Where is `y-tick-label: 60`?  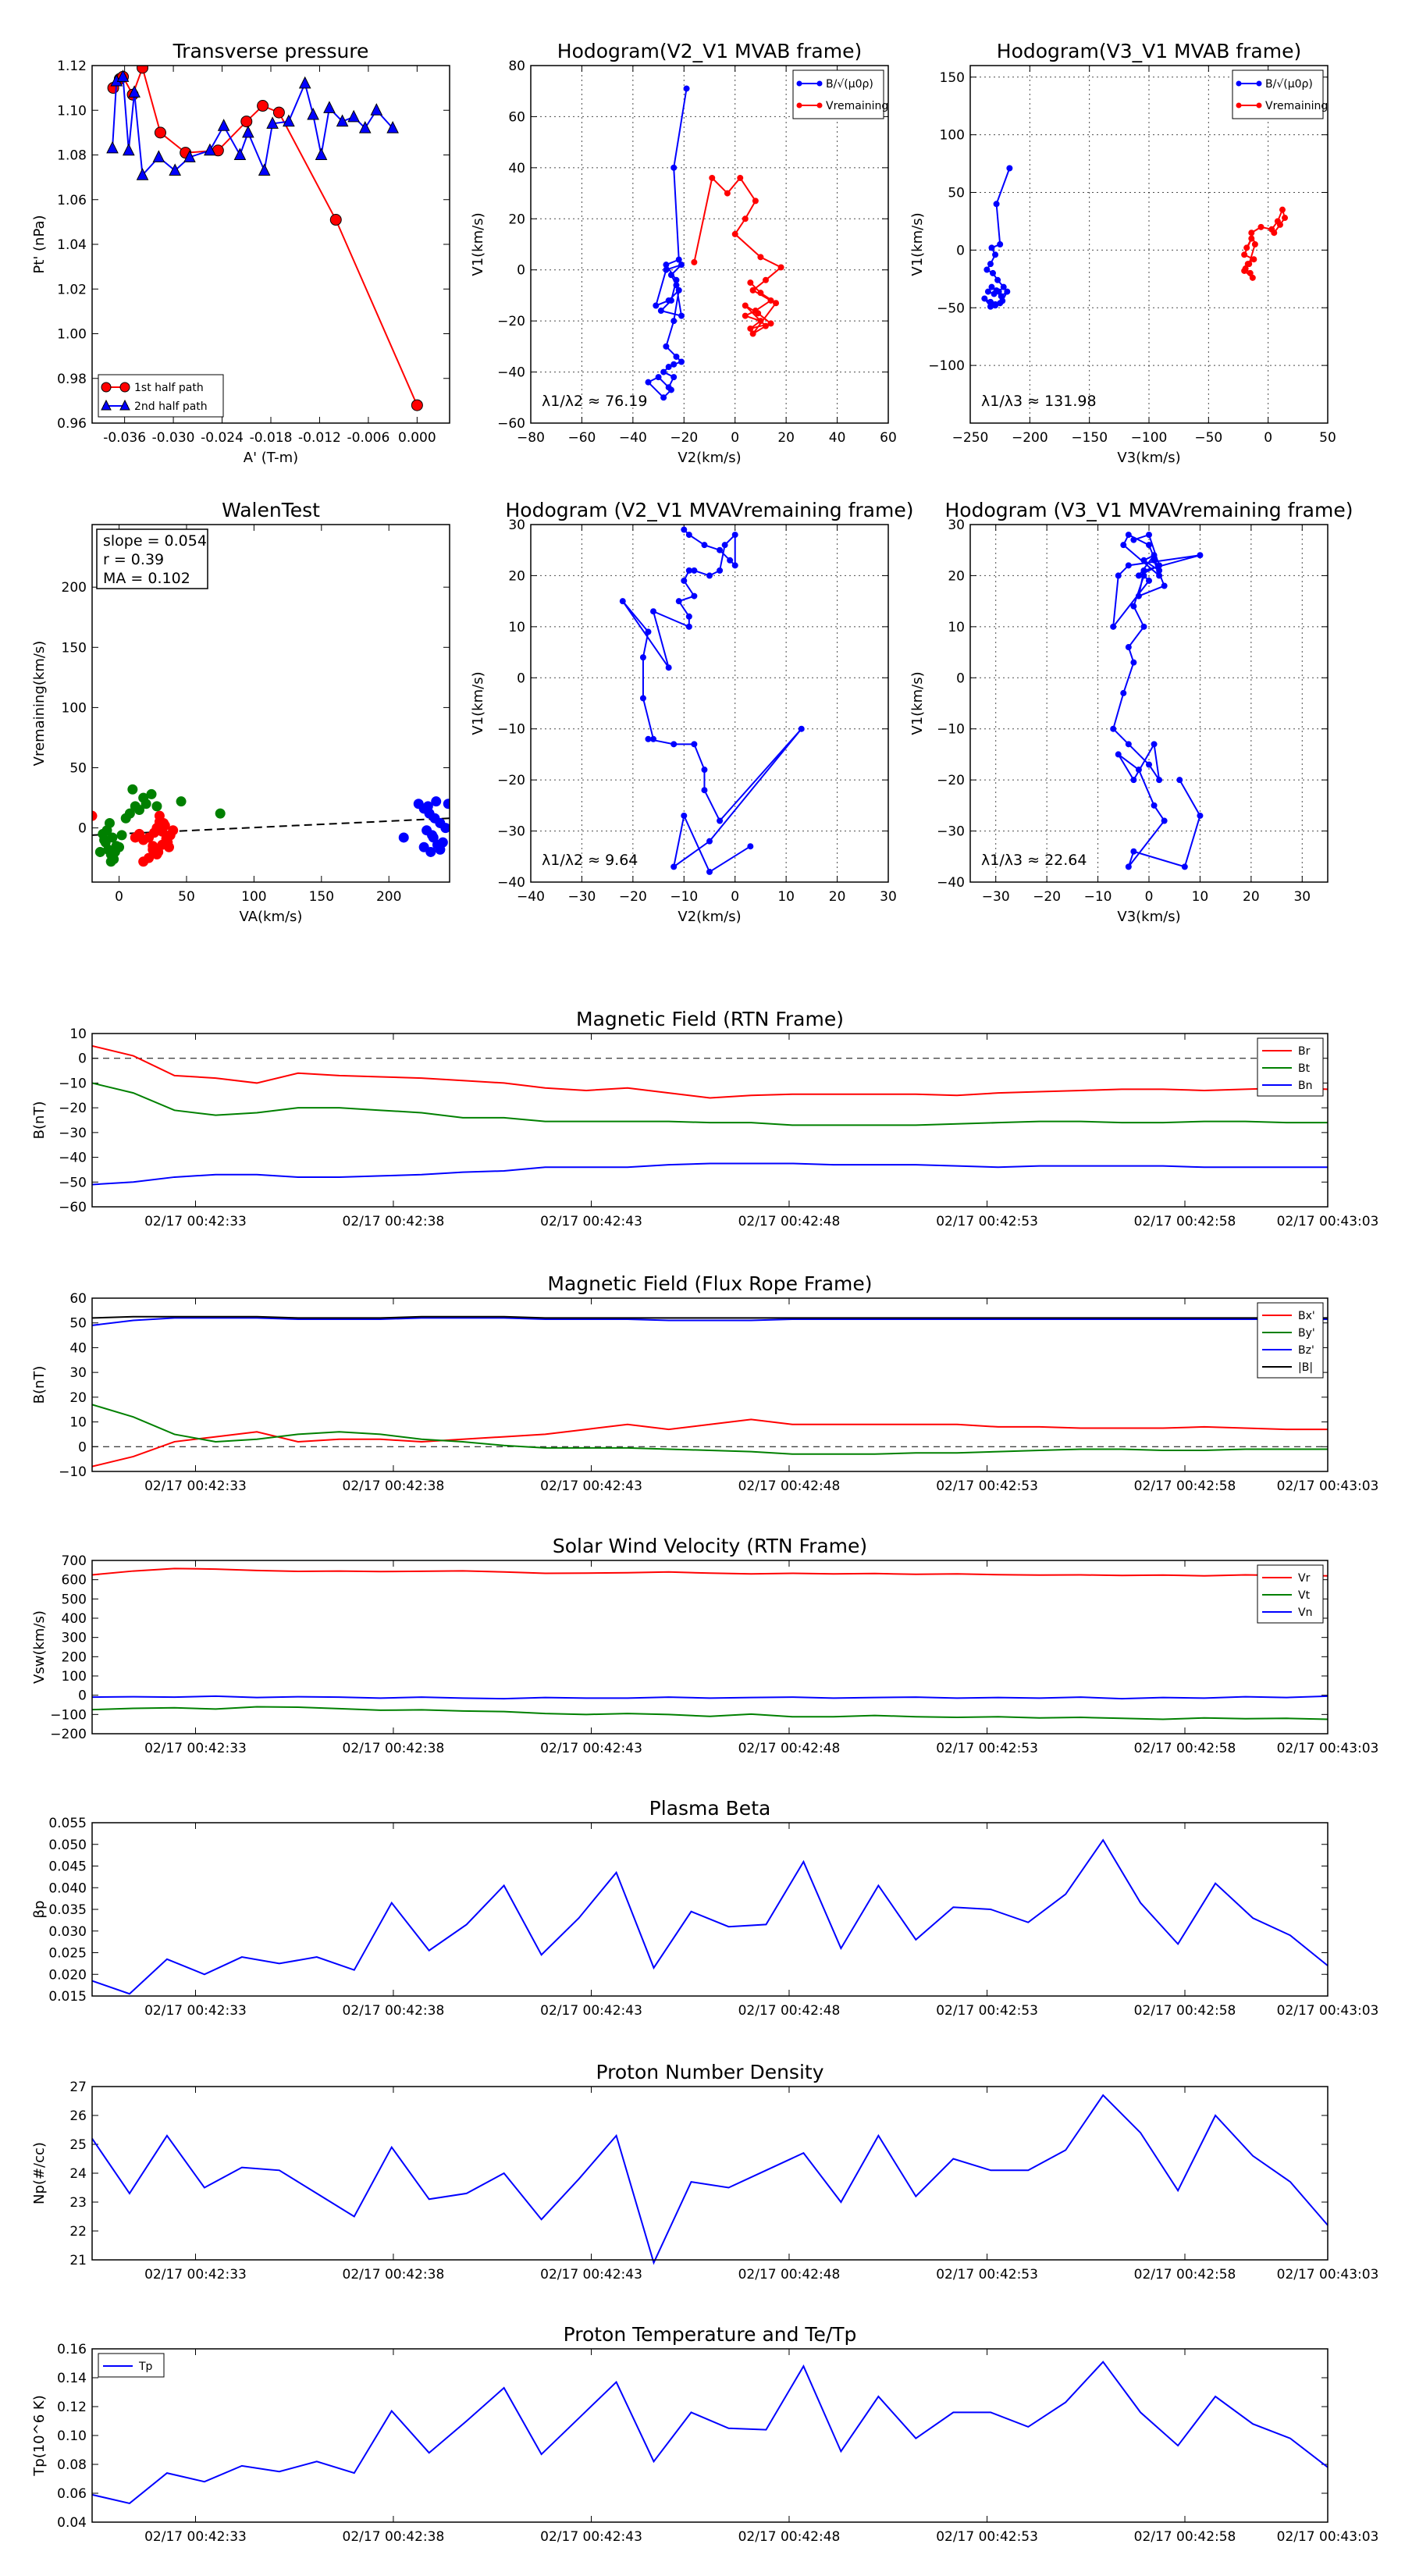 y-tick-label: 60 is located at coordinates (78, 1299).